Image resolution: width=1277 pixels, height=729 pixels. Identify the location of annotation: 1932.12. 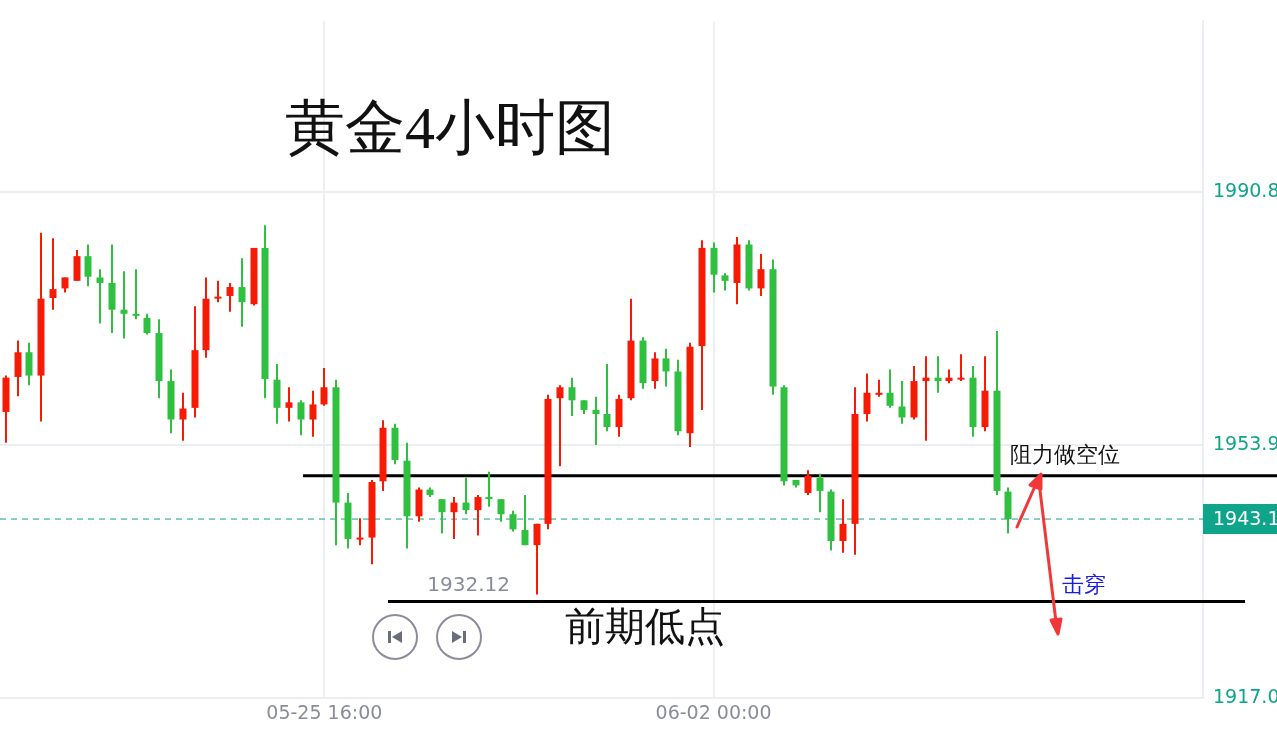
(468, 584).